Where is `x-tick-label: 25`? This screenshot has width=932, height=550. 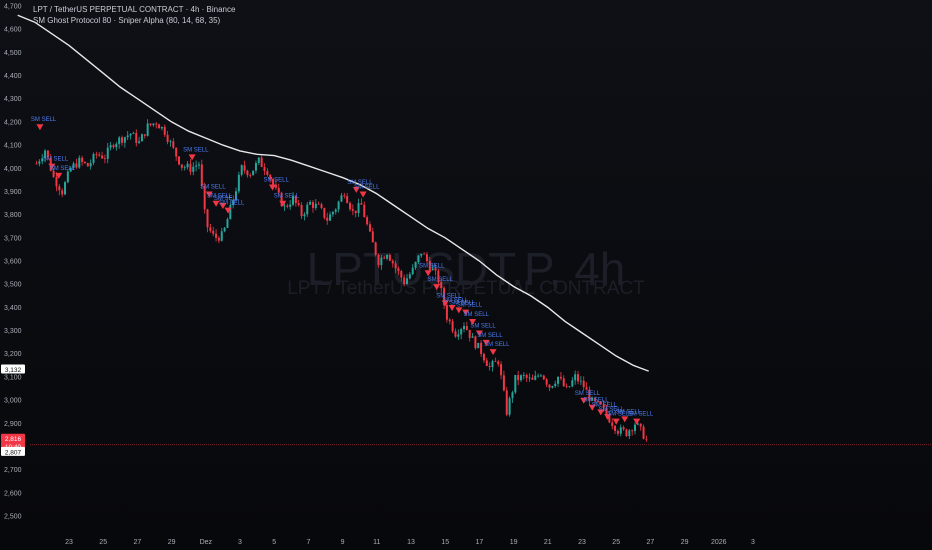 x-tick-label: 25 is located at coordinates (616, 542).